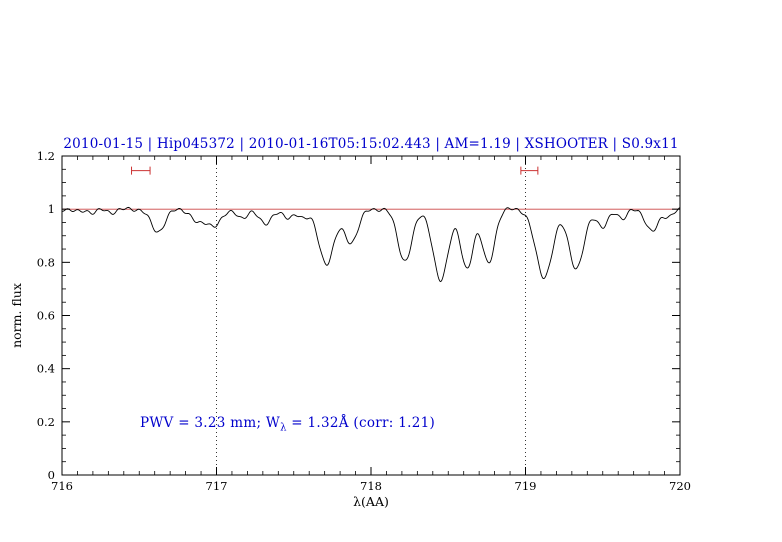 This screenshot has height=542, width=782. Describe the element at coordinates (46, 369) in the screenshot. I see `y-tick-label: 0.4` at that location.